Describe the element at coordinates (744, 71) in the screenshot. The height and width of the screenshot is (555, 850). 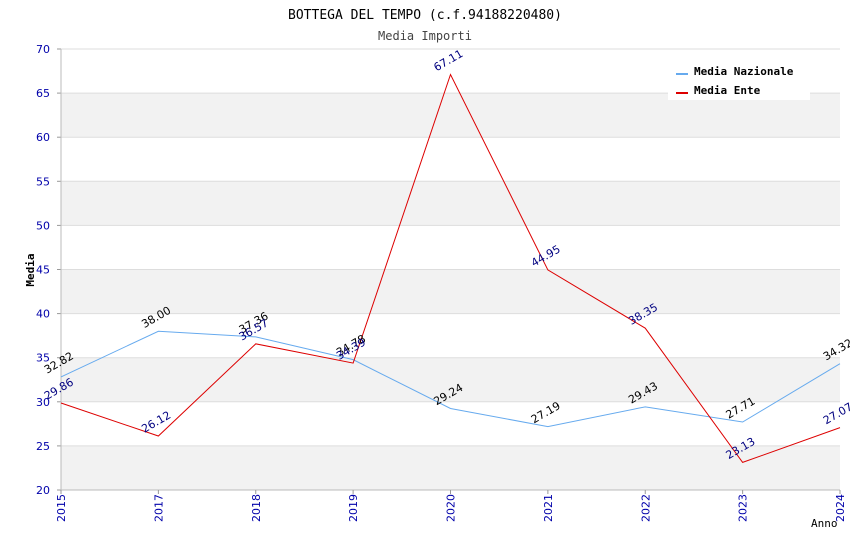
I see `legend-label: Media Nazionale` at that location.